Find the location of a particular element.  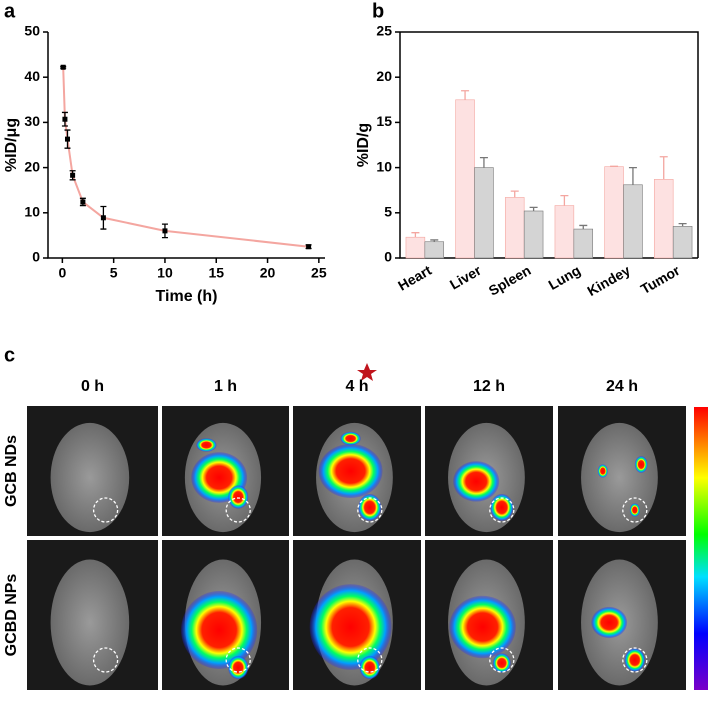

y-tick-label: 15 is located at coordinates (384, 121).